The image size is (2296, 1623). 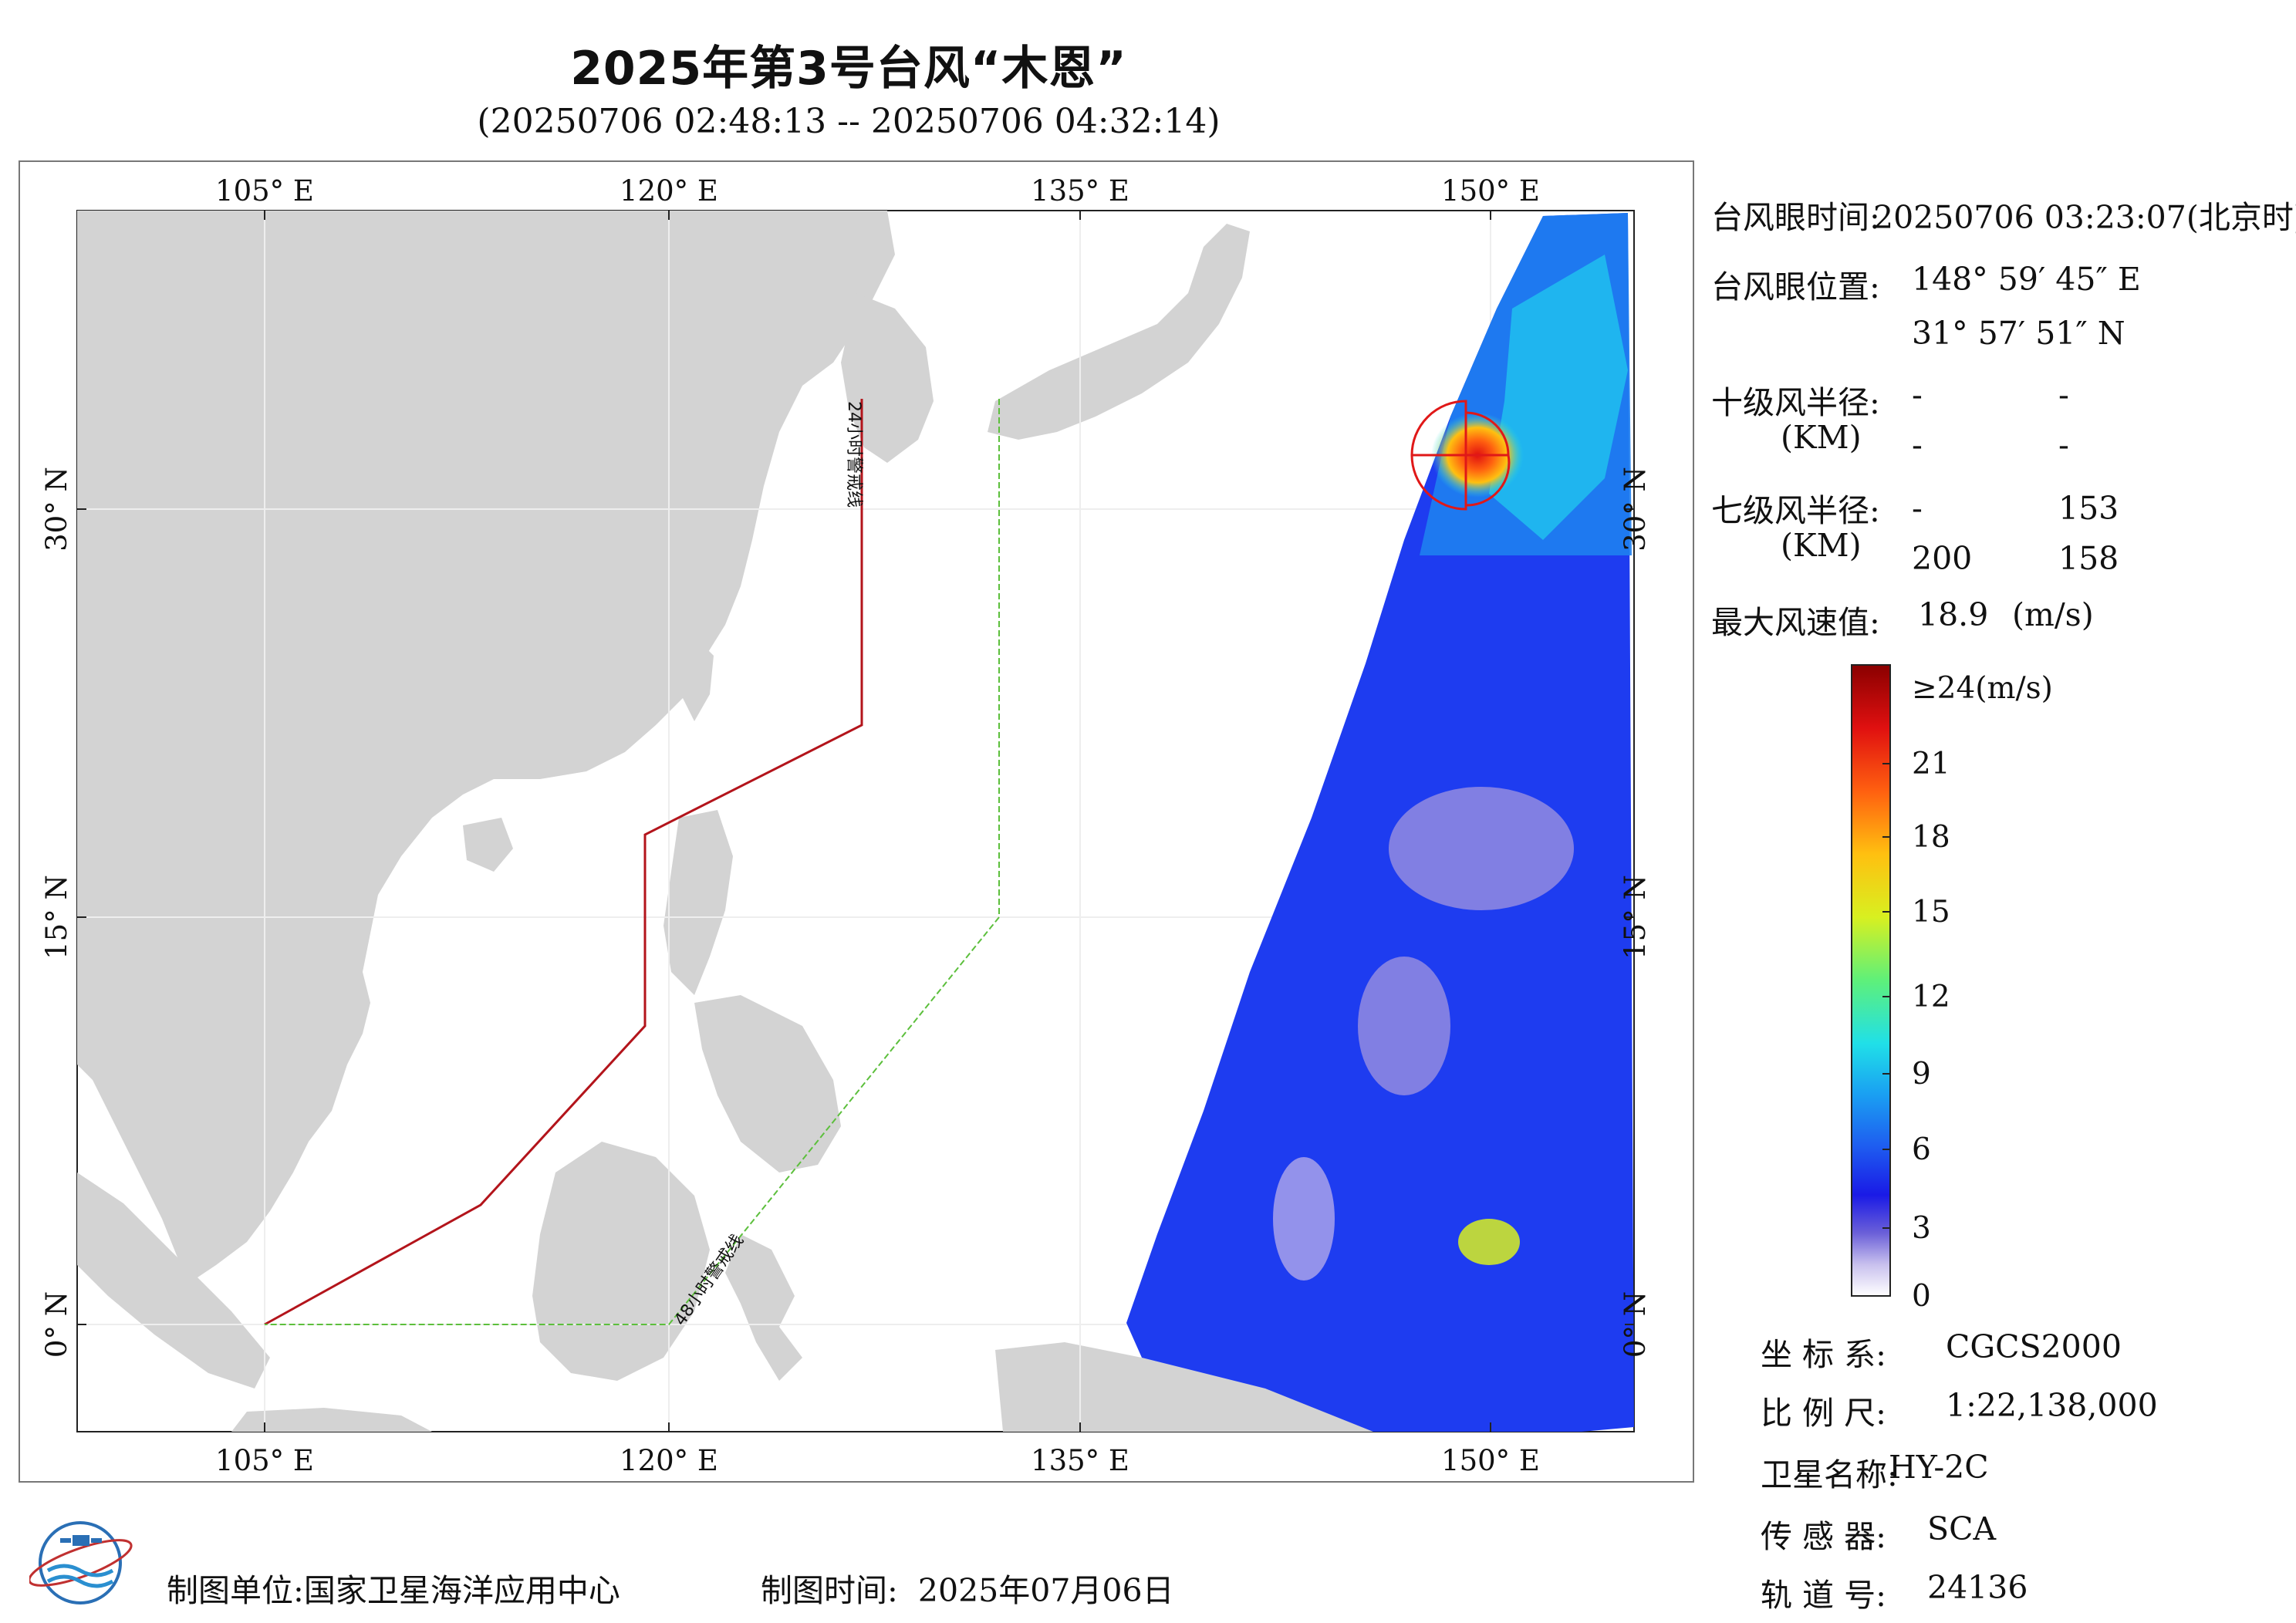 What do you see at coordinates (1921, 1228) in the screenshot?
I see `colorbar-label-3: 3` at bounding box center [1921, 1228].